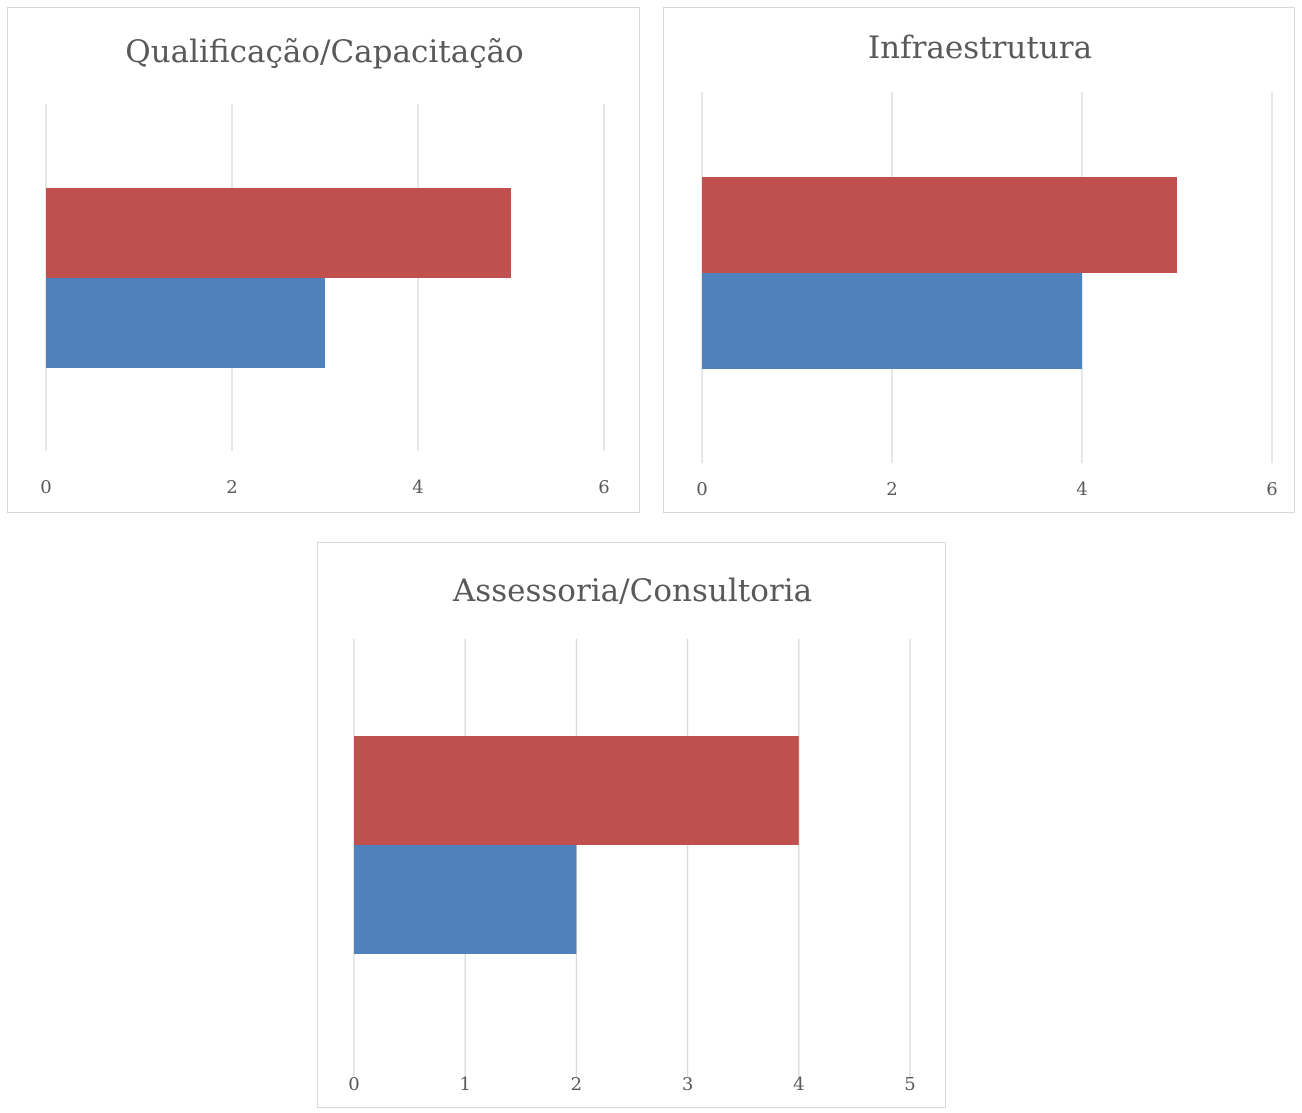 The width and height of the screenshot is (1302, 1113). What do you see at coordinates (980, 48) in the screenshot?
I see `chart-title: Infraestrutura` at bounding box center [980, 48].